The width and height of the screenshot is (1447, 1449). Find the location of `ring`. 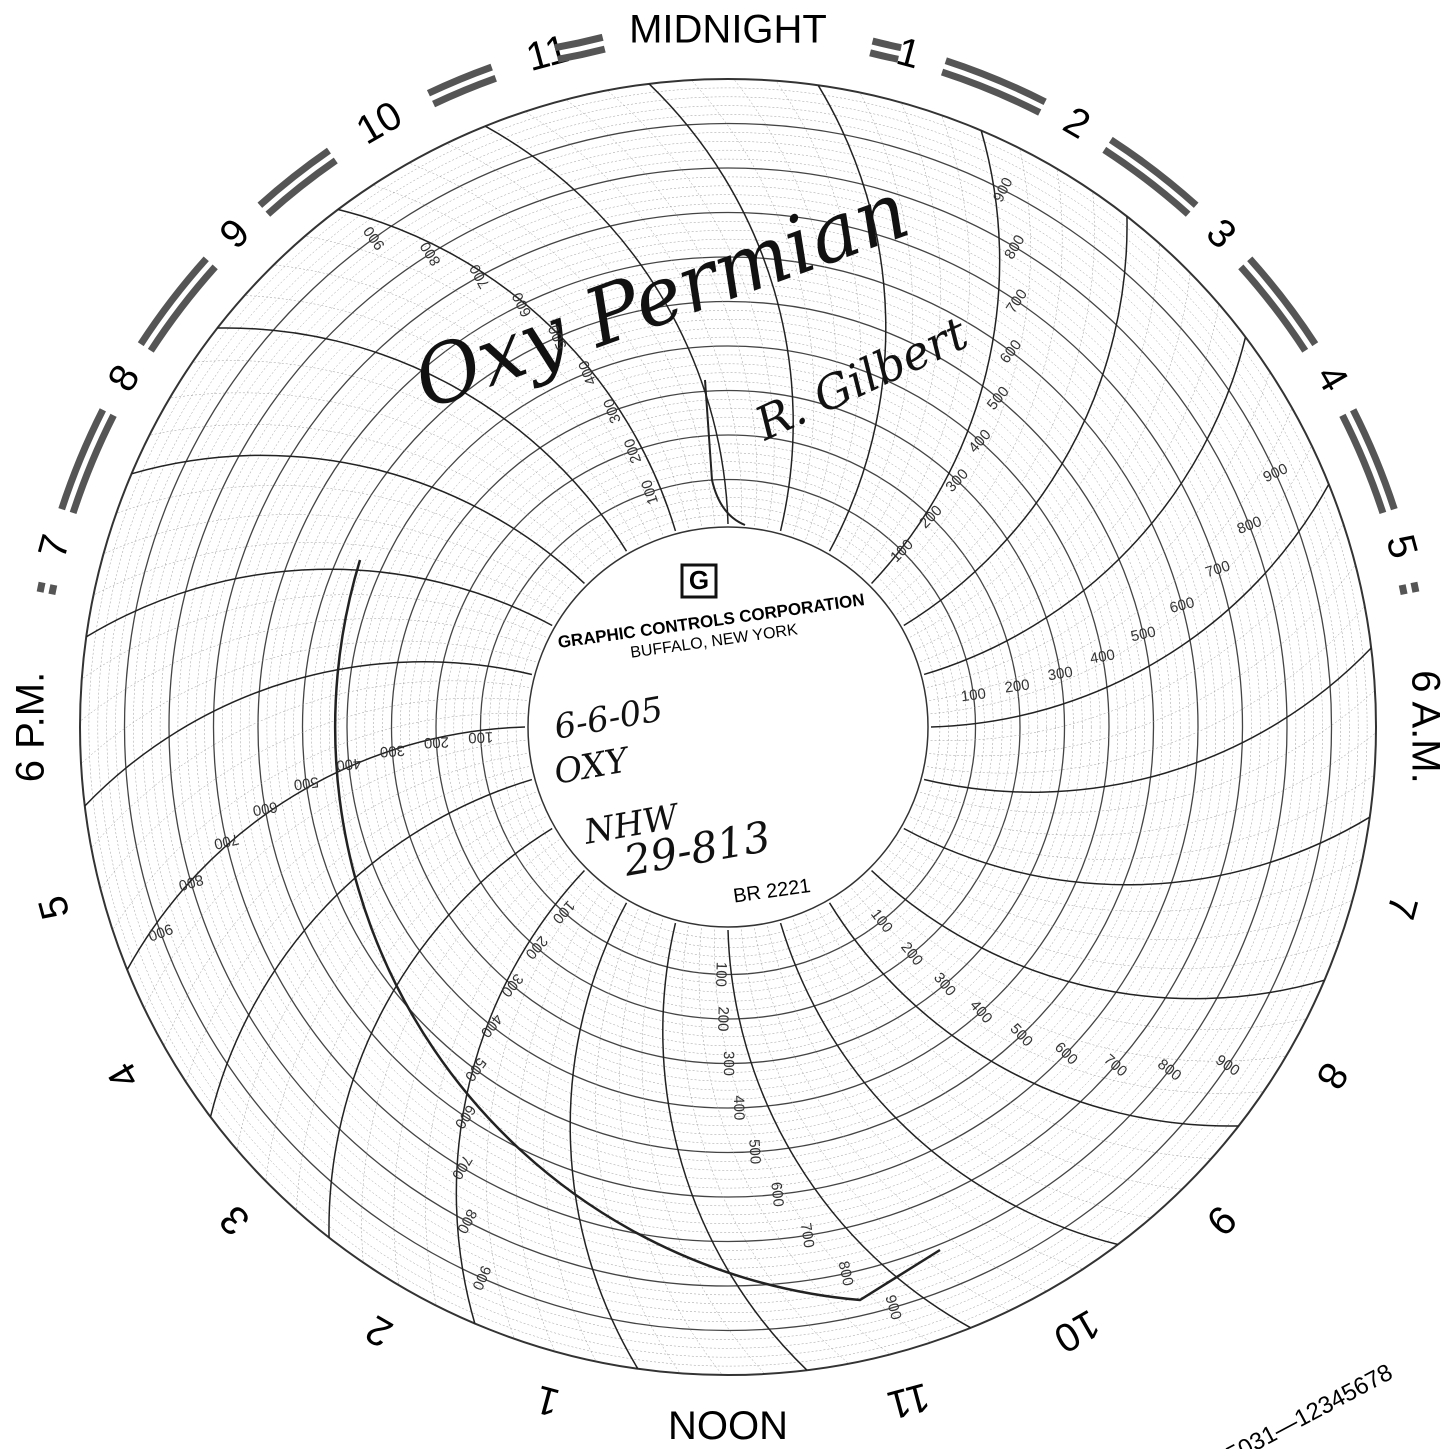

ring is located at coordinates (728, 727).